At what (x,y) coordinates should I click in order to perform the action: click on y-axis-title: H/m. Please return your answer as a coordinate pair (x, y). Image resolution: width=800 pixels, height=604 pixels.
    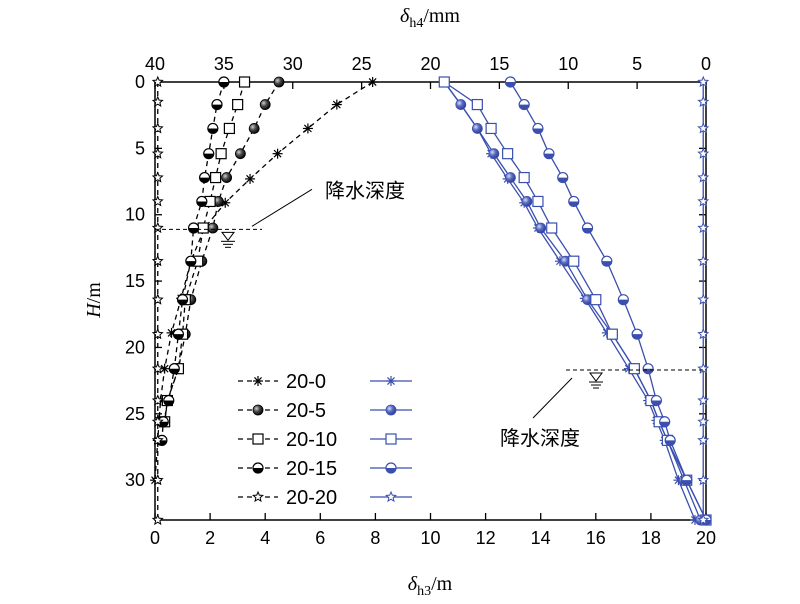
    Looking at the image, I should click on (94, 300).